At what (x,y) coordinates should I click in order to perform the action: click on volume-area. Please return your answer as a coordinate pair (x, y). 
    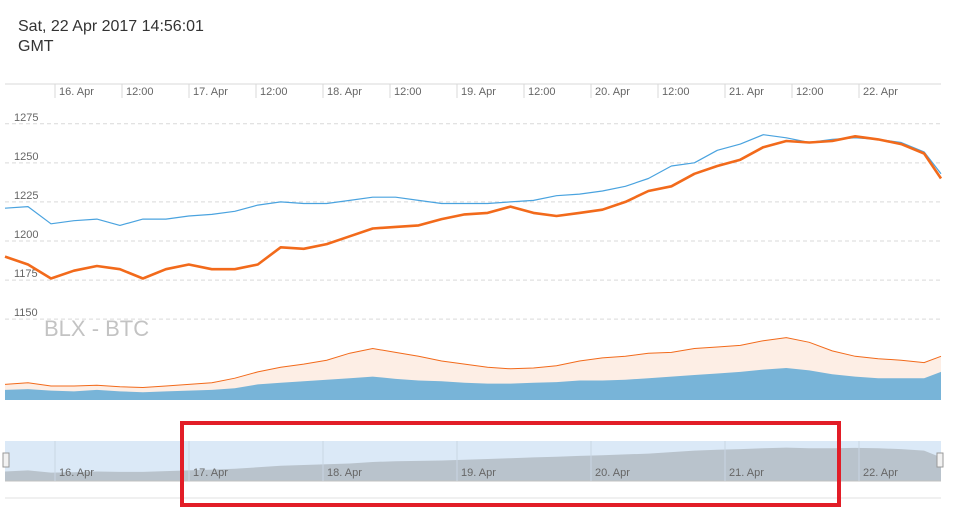
    Looking at the image, I should click on (473, 368).